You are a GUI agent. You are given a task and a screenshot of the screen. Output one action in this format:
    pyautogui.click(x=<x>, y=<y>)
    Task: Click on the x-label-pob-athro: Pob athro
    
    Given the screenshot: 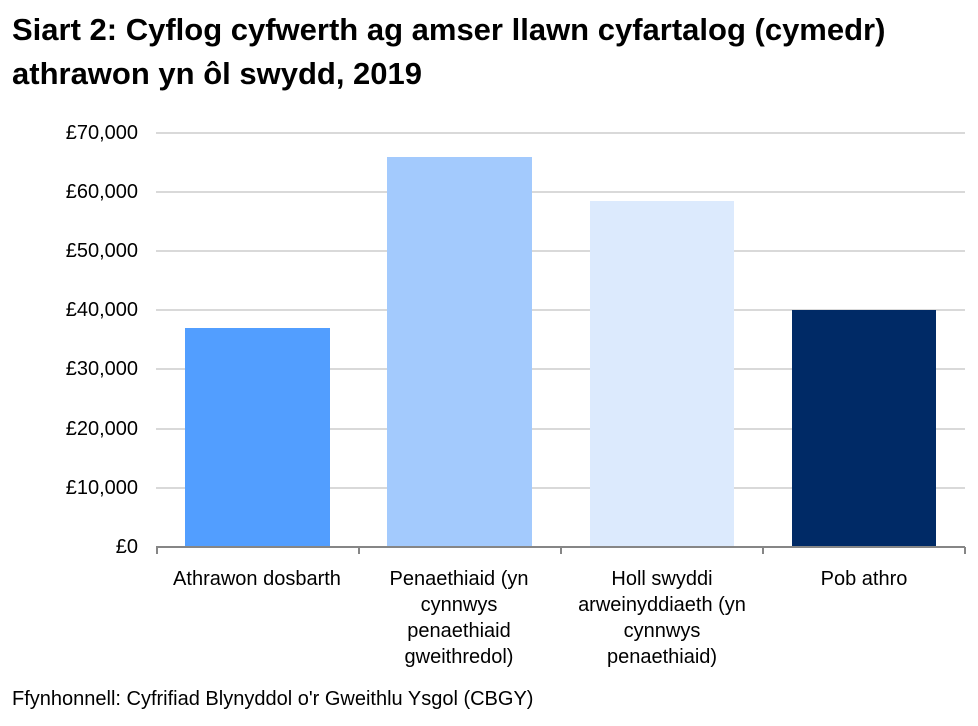 What is the action you would take?
    pyautogui.click(x=864, y=579)
    